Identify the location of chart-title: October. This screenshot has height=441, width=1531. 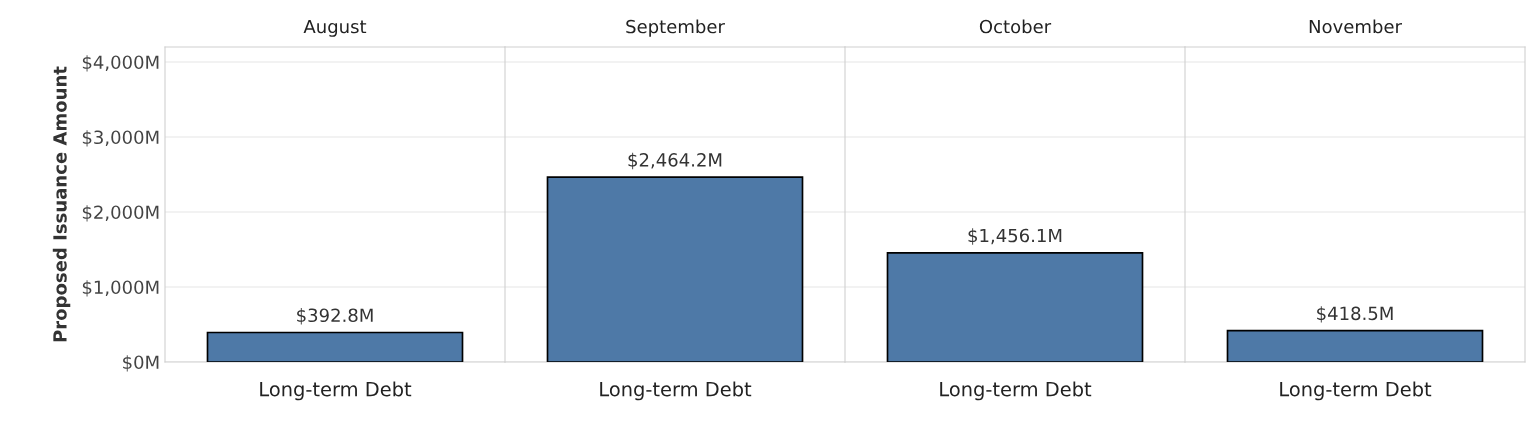
(1015, 26).